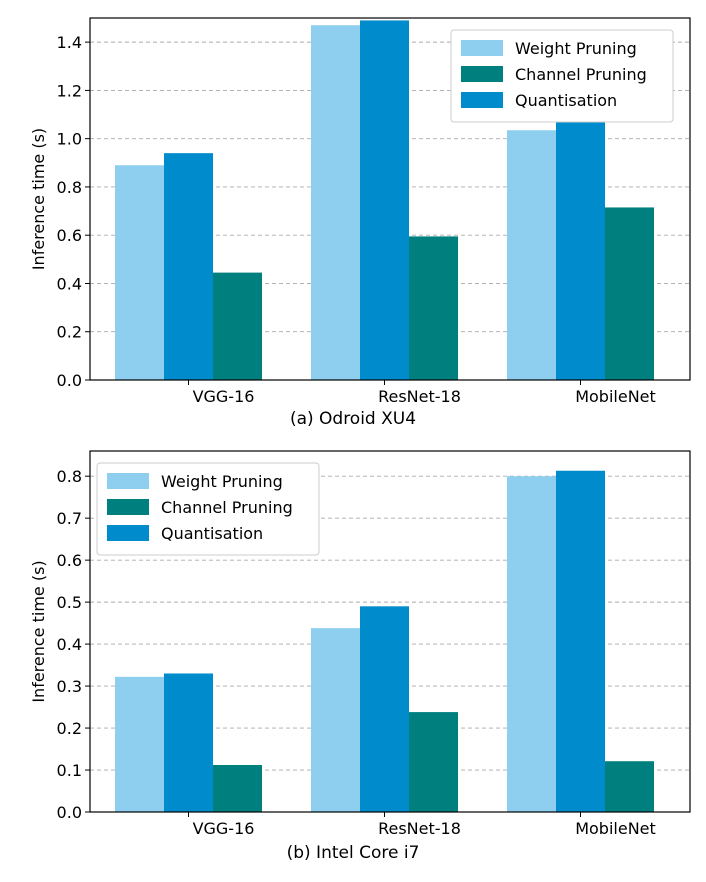 The height and width of the screenshot is (882, 706). I want to click on chart-caption: (b) Intel Core i7, so click(353, 853).